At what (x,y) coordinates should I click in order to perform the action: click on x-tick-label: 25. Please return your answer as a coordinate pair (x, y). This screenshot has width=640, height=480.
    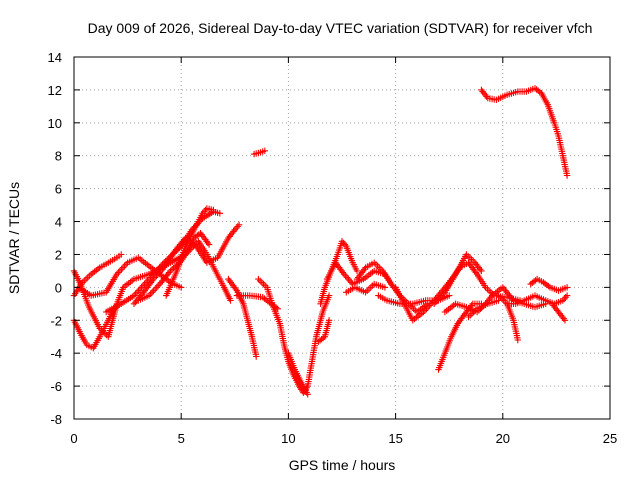
    Looking at the image, I should click on (610, 438).